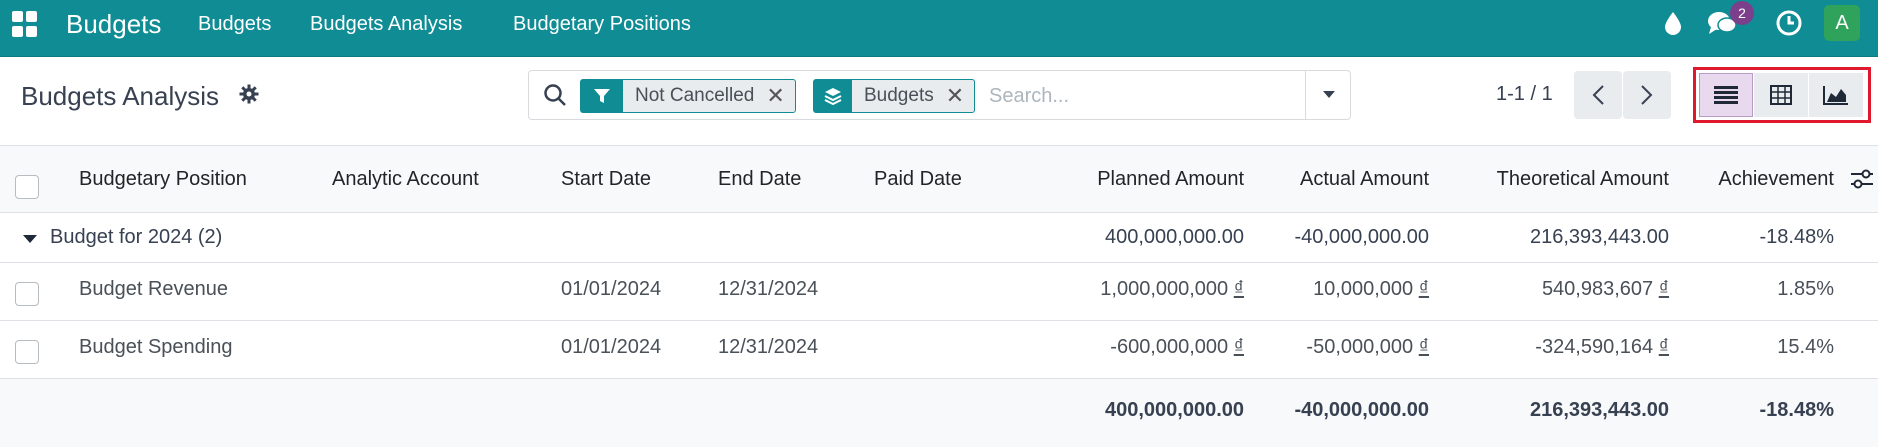 The width and height of the screenshot is (1878, 447). I want to click on chat-icon, so click(1722, 25).